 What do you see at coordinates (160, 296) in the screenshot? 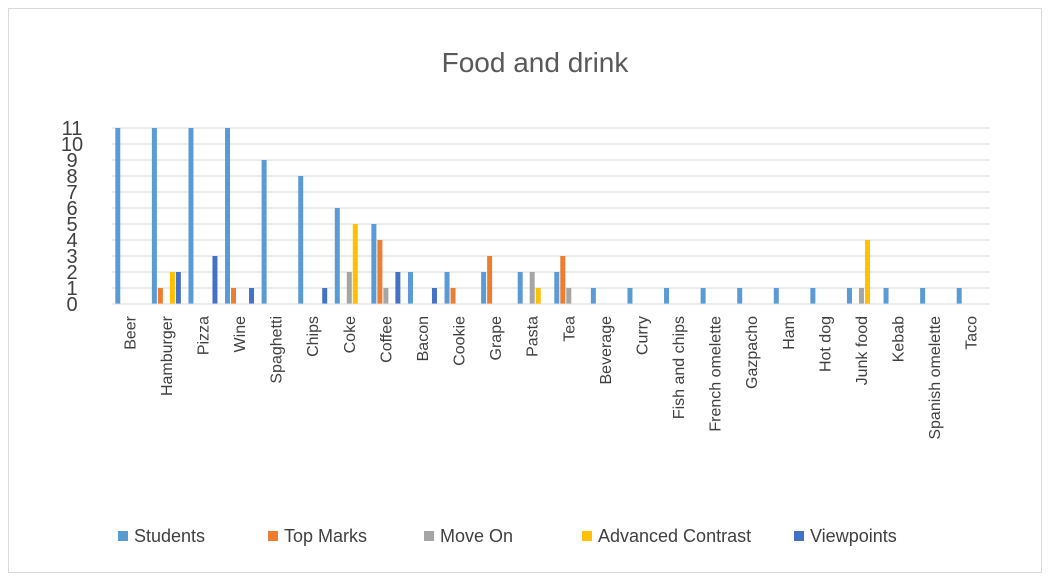
I see `bar-top-marks-hamburger` at bounding box center [160, 296].